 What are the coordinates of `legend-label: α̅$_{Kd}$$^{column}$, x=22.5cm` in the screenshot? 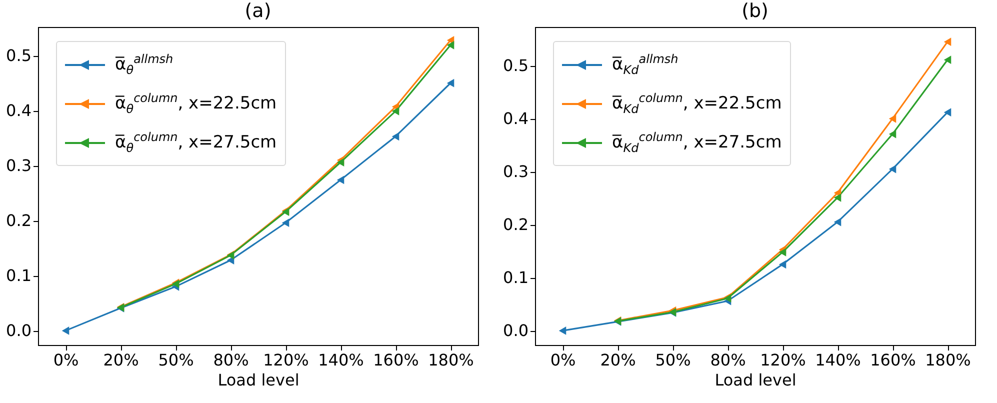 It's located at (697, 104).